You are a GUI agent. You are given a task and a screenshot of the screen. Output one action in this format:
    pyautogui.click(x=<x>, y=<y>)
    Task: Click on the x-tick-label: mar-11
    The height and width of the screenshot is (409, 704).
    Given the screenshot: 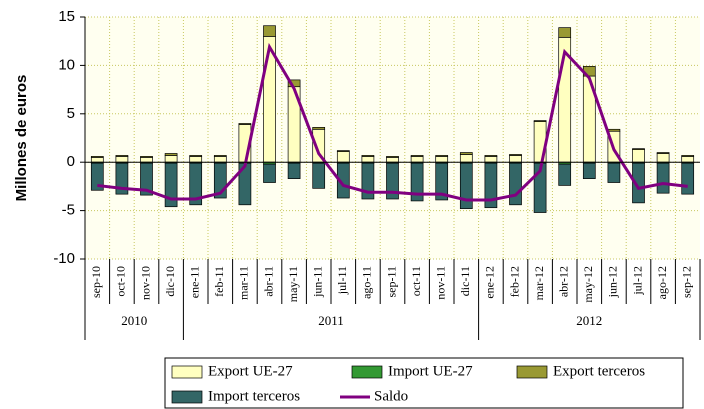 What is the action you would take?
    pyautogui.click(x=244, y=283)
    